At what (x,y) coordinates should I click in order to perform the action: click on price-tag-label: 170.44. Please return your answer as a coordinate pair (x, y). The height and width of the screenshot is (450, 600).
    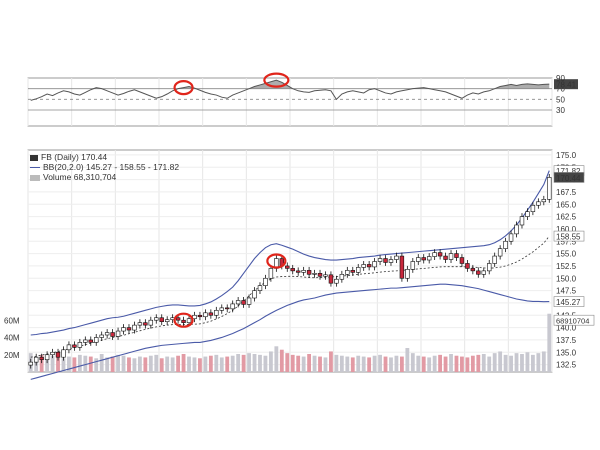
    Looking at the image, I should click on (568, 178).